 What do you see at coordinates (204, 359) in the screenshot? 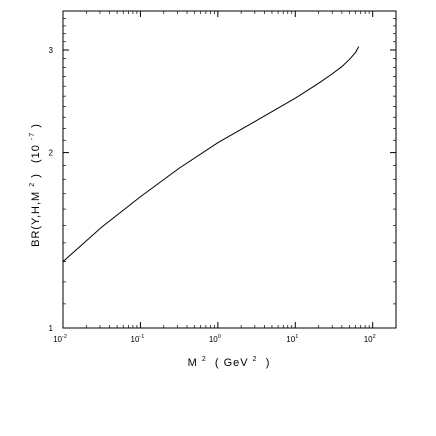
I see `x-axis-title-exp: 2` at bounding box center [204, 359].